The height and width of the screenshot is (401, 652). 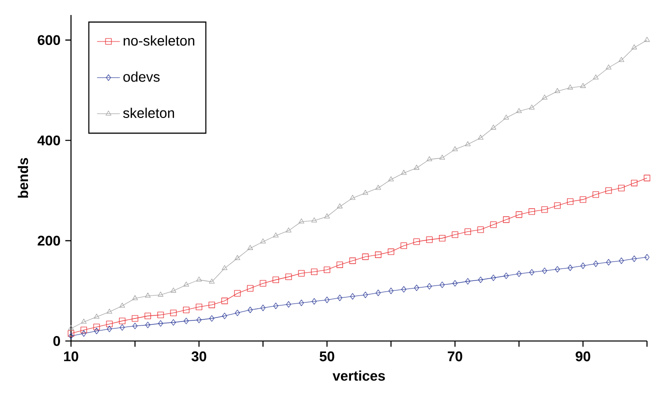 What do you see at coordinates (199, 356) in the screenshot?
I see `x-tick-label: 30` at bounding box center [199, 356].